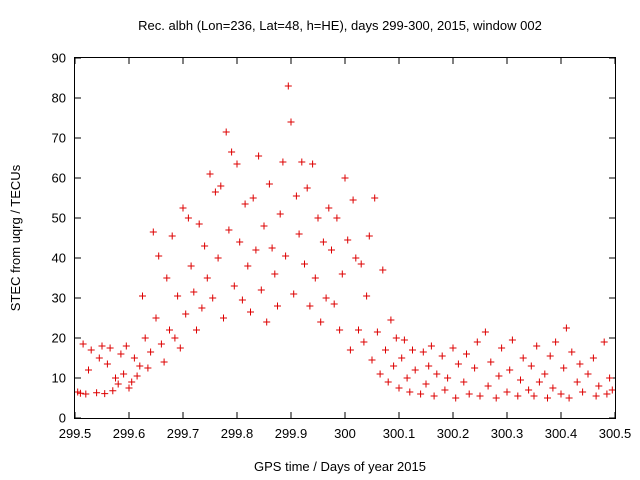 This screenshot has width=640, height=480. What do you see at coordinates (15, 237) in the screenshot?
I see `y-axis-label: STEC from uqrg / TECUs` at bounding box center [15, 237].